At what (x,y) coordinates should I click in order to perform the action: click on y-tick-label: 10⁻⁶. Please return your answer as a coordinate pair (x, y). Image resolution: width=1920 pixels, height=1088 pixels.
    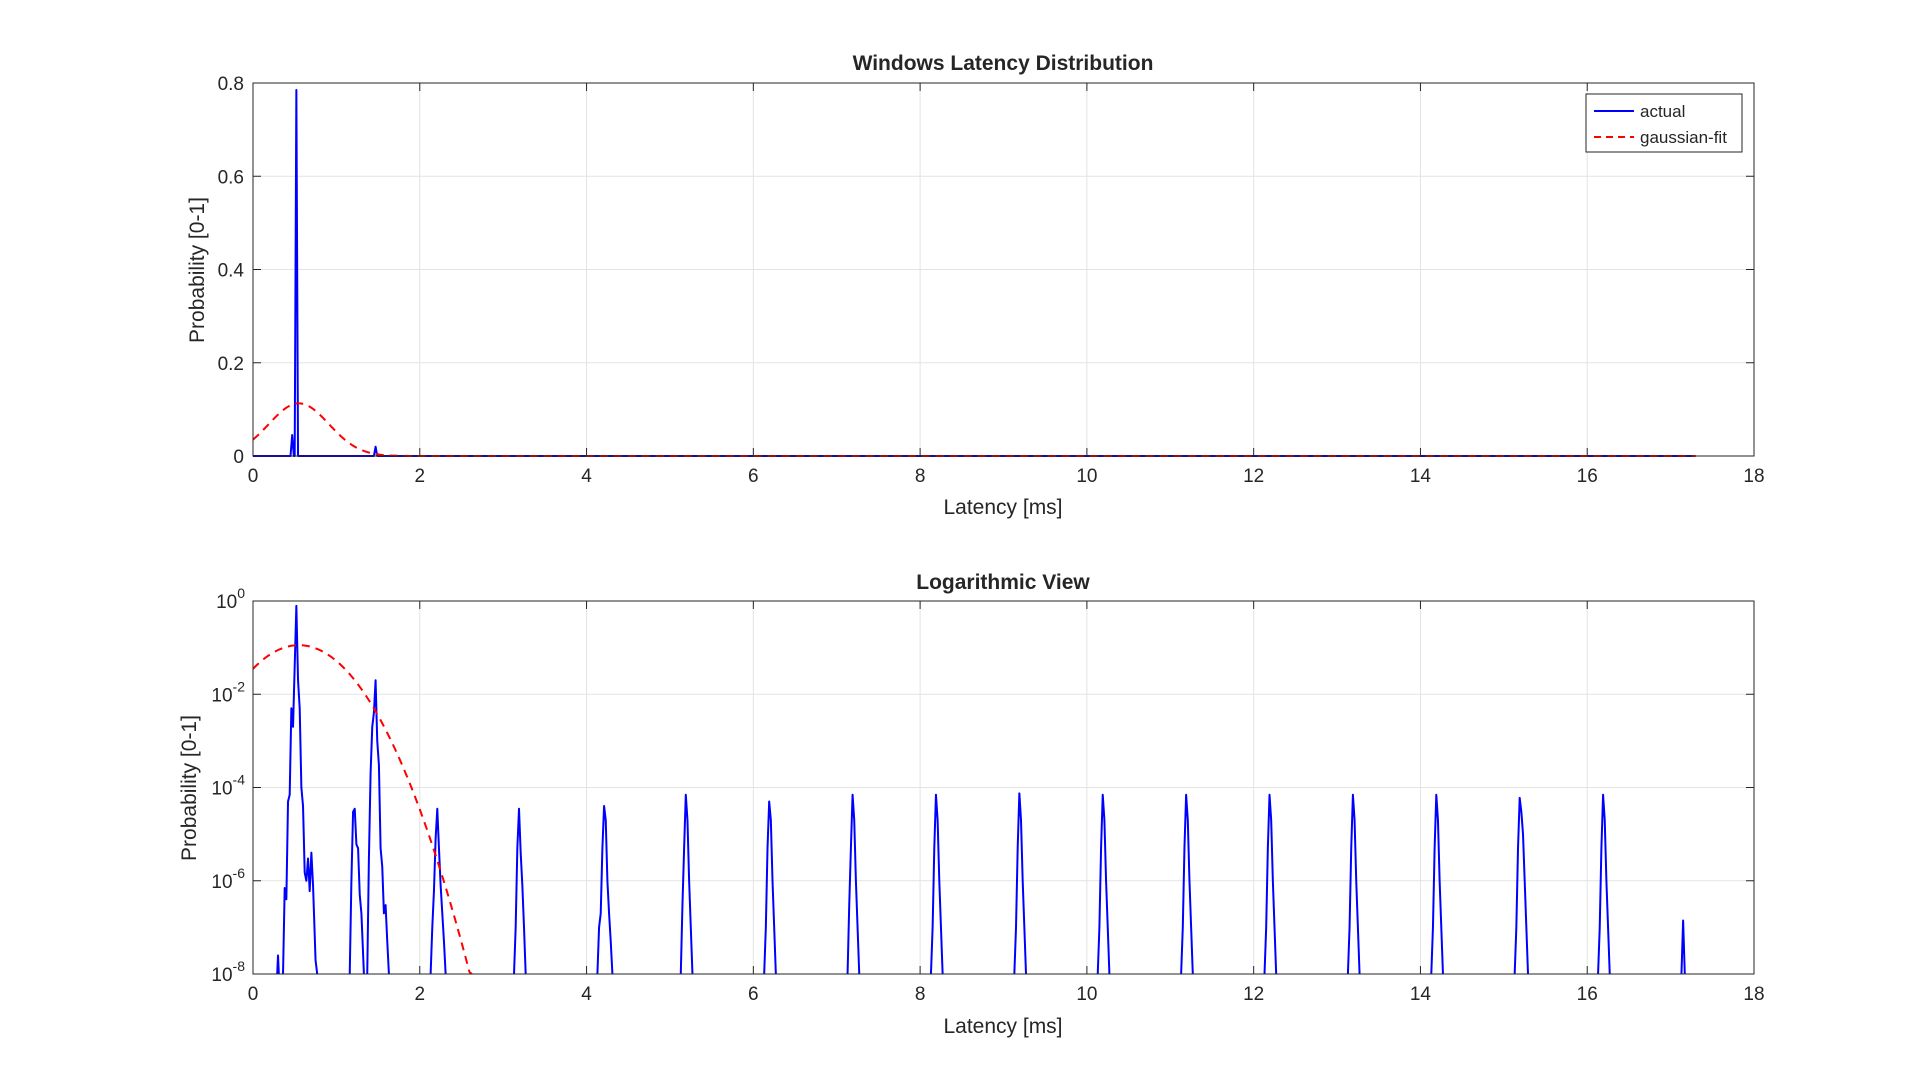
    Looking at the image, I should click on (228, 879).